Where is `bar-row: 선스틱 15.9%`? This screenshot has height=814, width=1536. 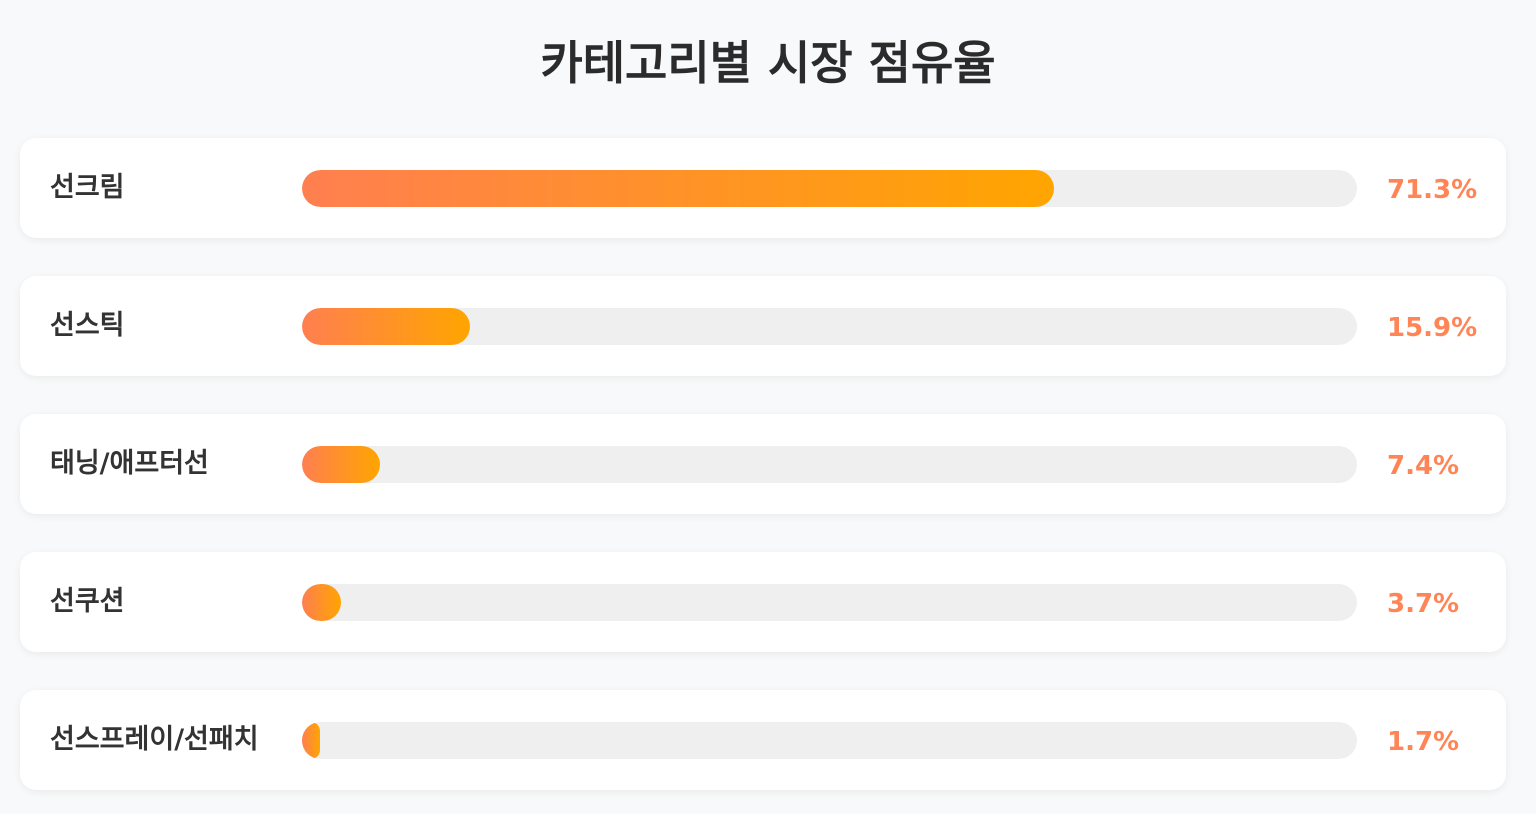
bar-row: 선스틱 15.9% is located at coordinates (763, 326).